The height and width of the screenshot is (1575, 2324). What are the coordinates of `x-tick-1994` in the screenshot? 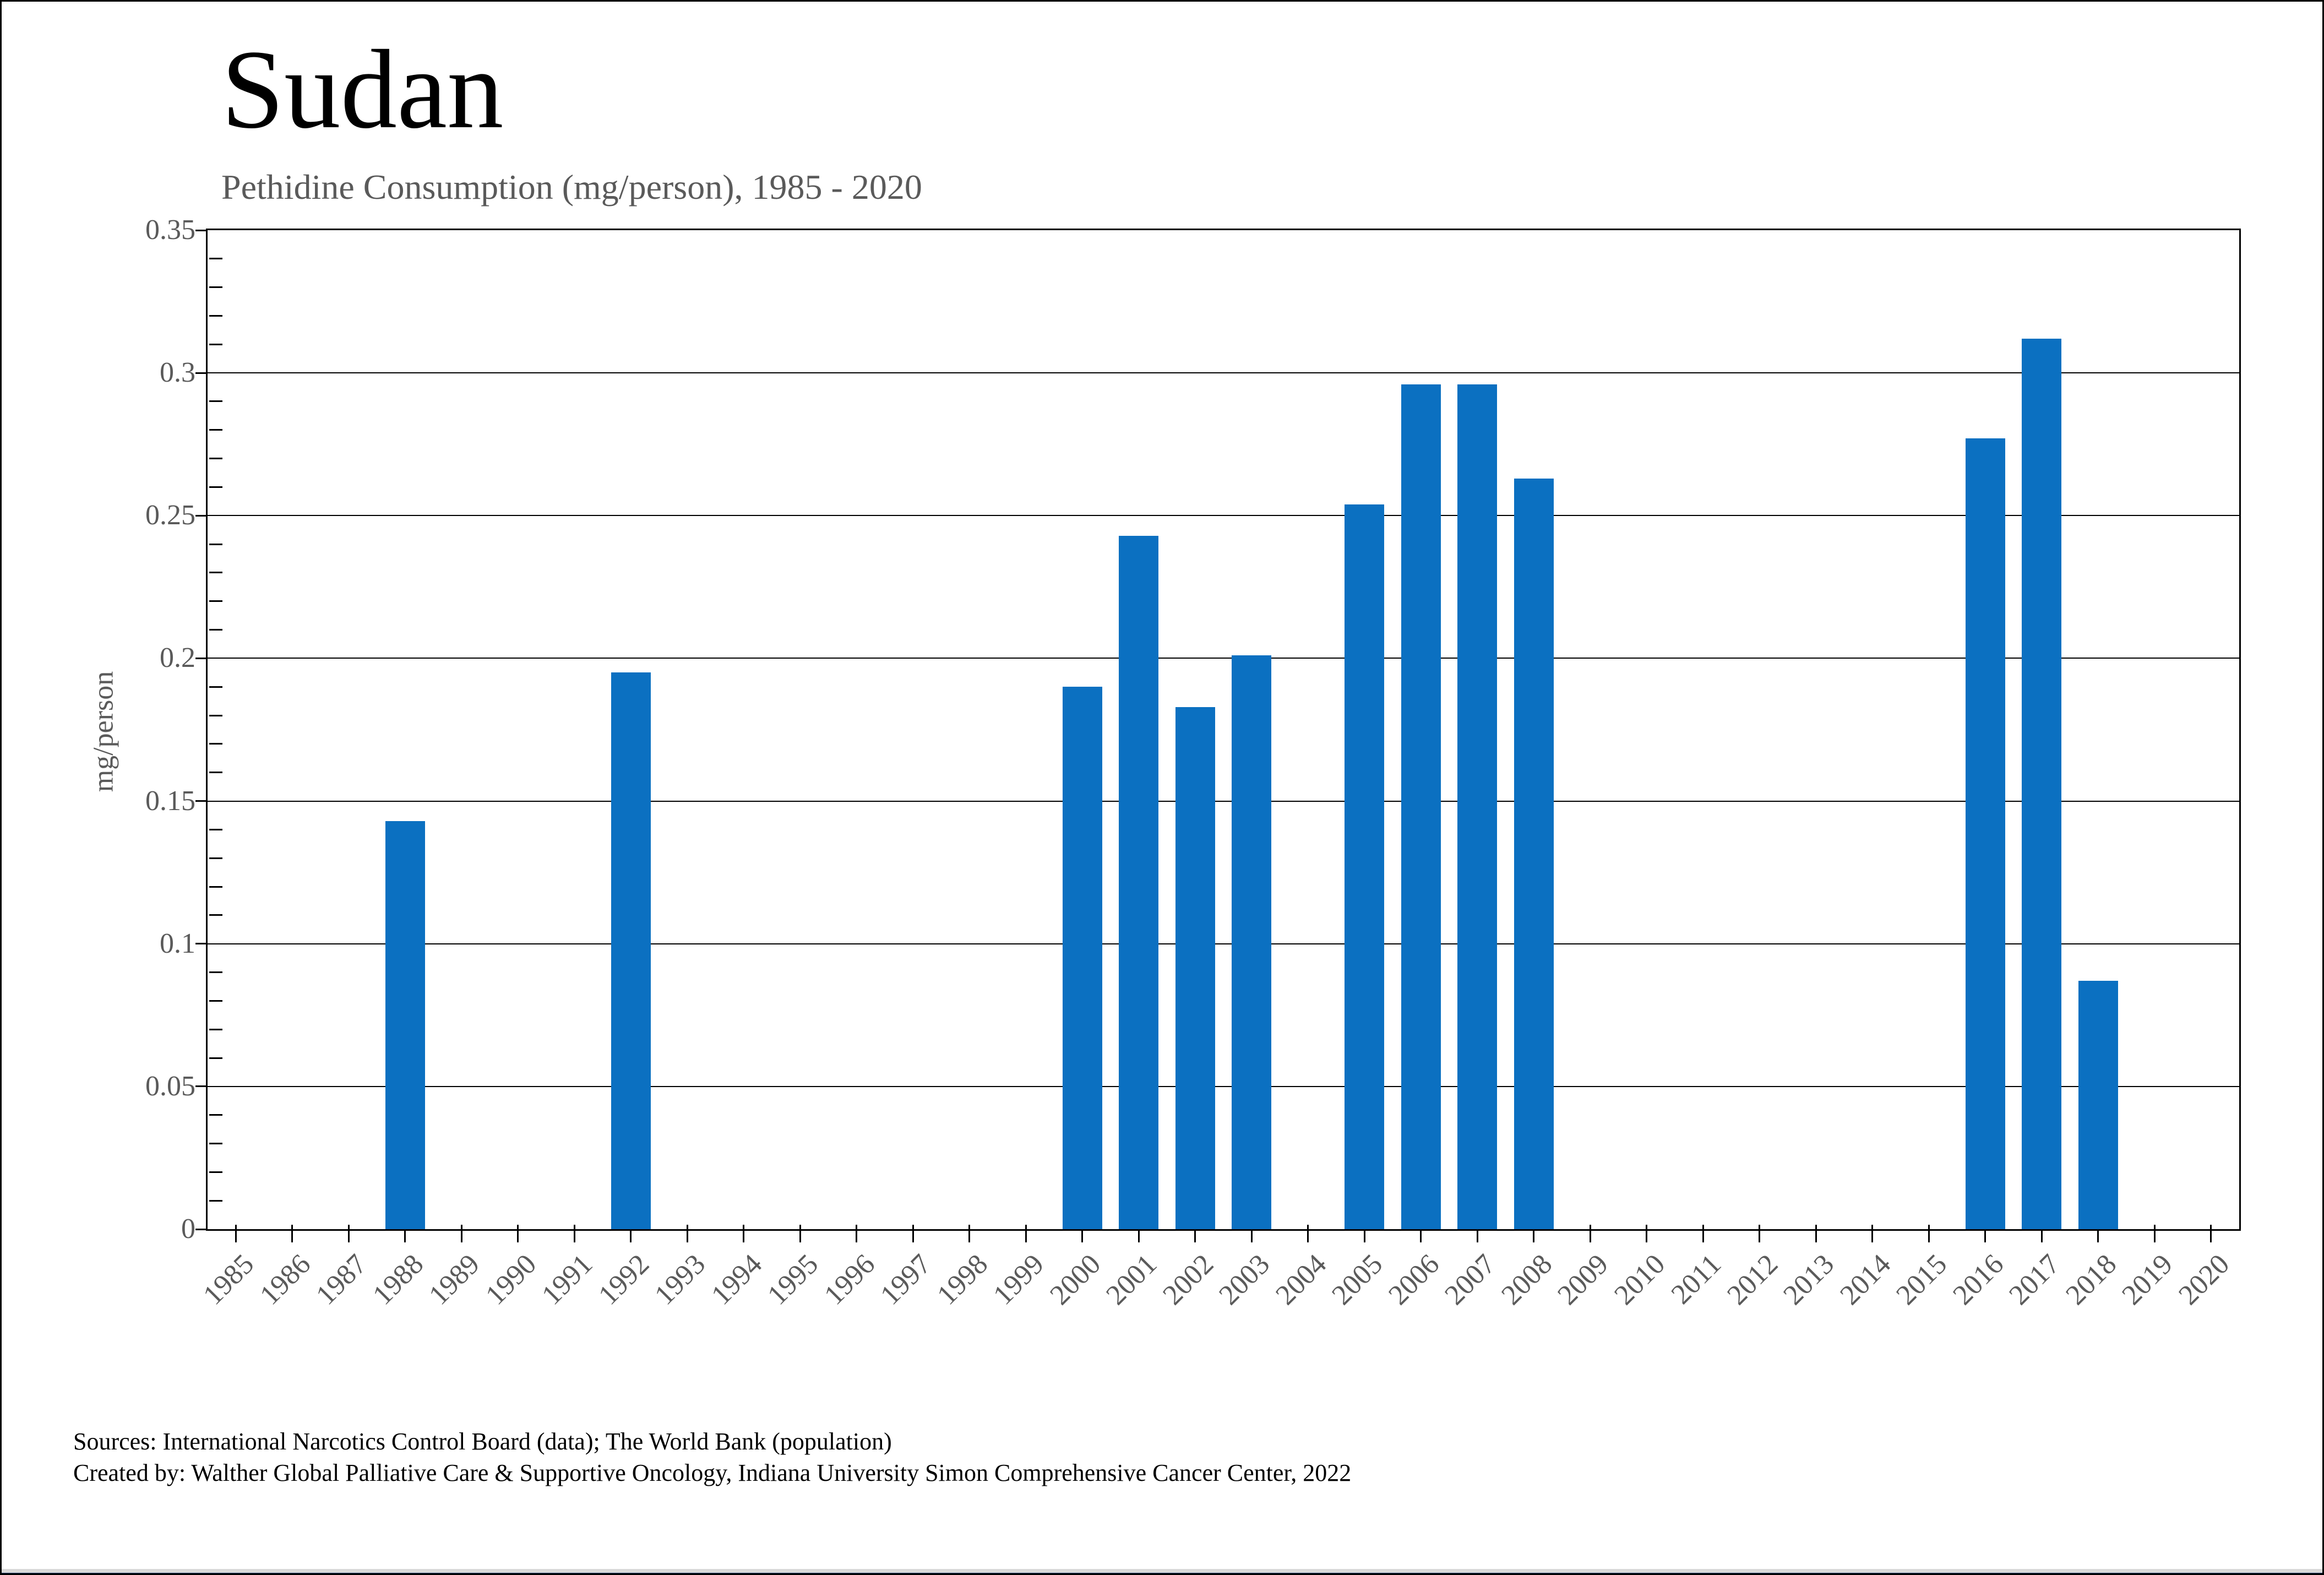 It's located at (744, 1233).